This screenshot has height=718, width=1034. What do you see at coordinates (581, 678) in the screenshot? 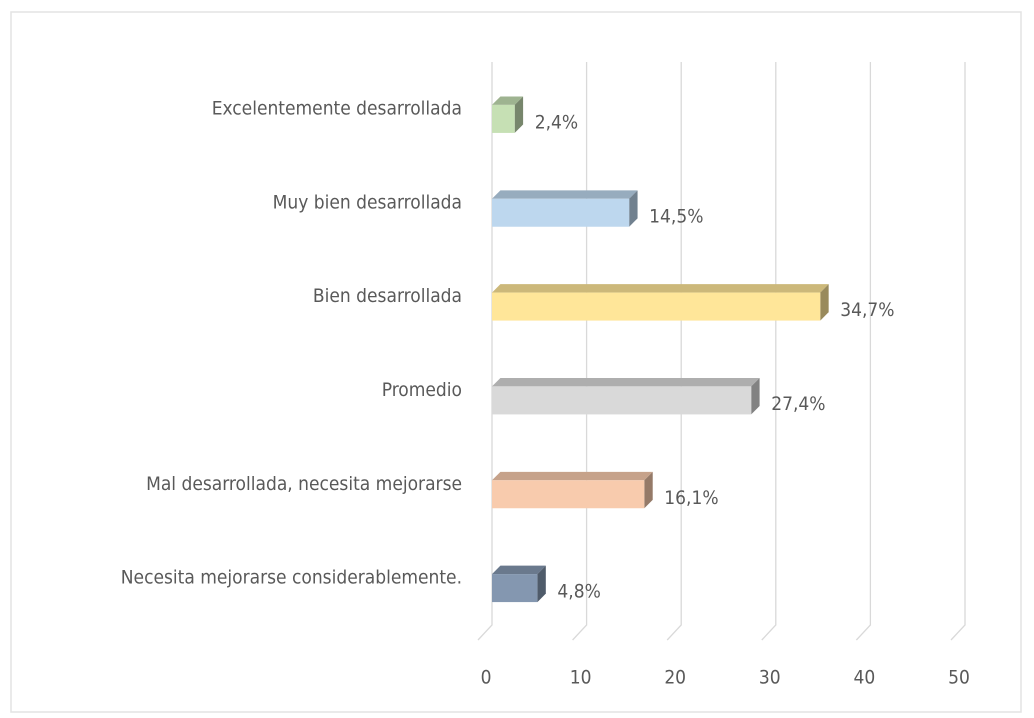
I see `x-tick-label: 10` at bounding box center [581, 678].